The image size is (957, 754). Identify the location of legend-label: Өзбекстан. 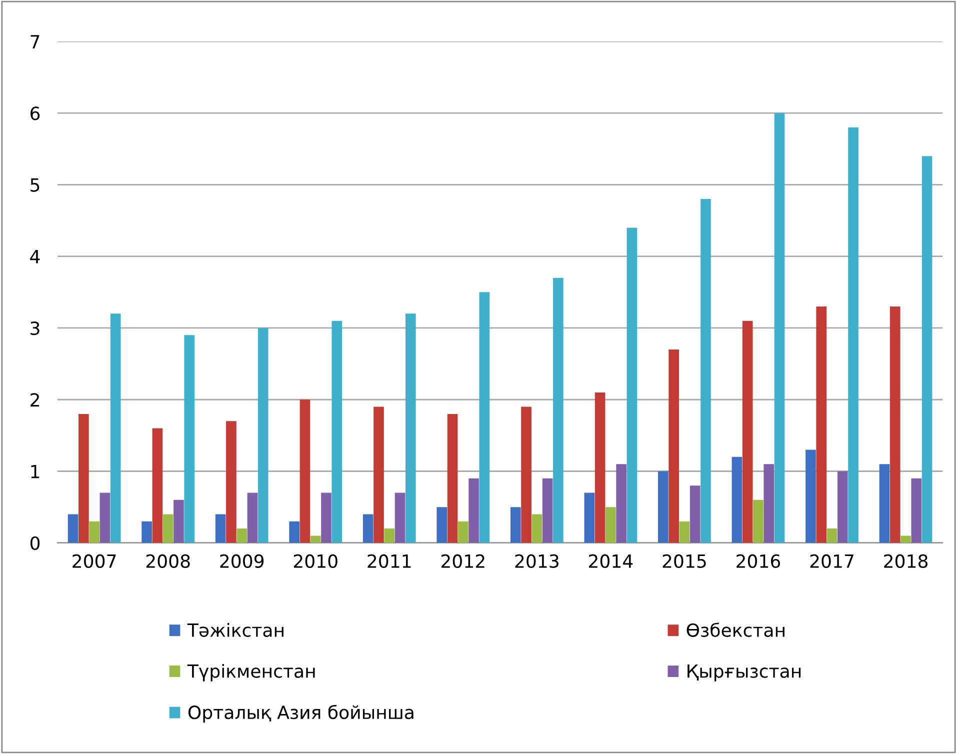
(735, 629).